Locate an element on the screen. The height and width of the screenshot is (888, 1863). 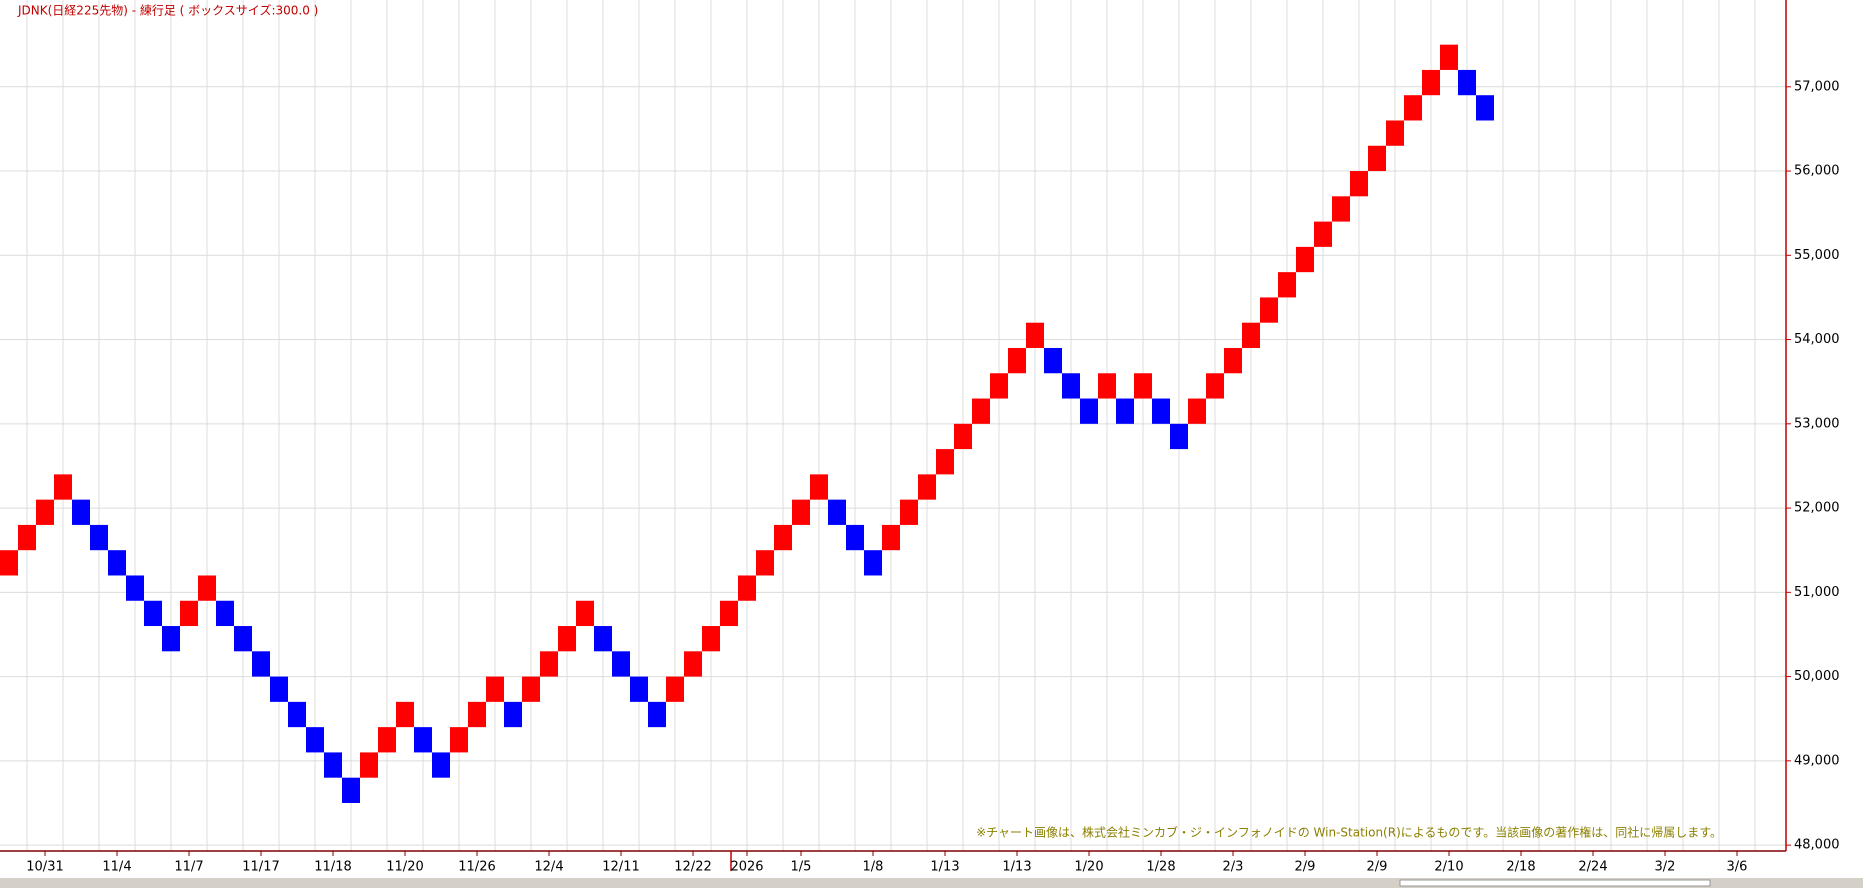
chart-title: JDNK(日経225先物) - 練行足 ( ボックスサイズ:300.0 ) is located at coordinates (167, 10).